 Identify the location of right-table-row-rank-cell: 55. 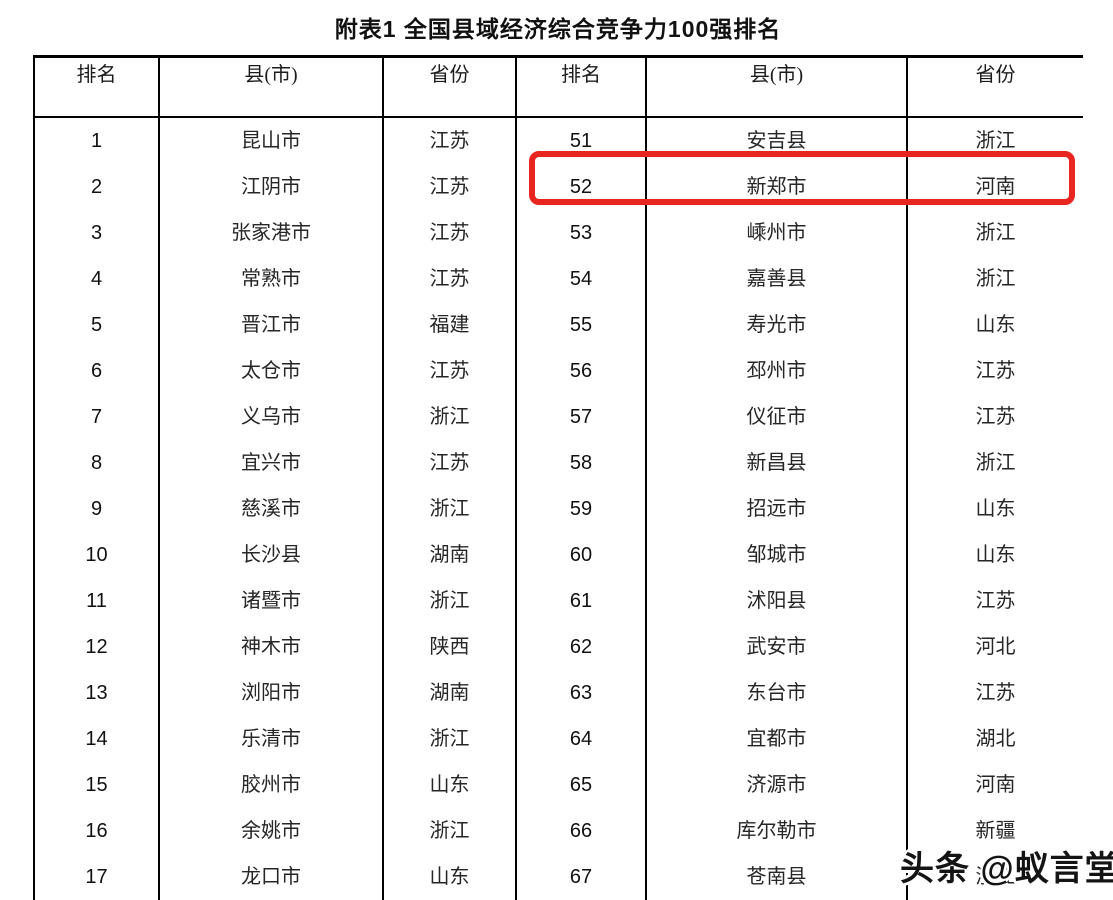
(582, 325).